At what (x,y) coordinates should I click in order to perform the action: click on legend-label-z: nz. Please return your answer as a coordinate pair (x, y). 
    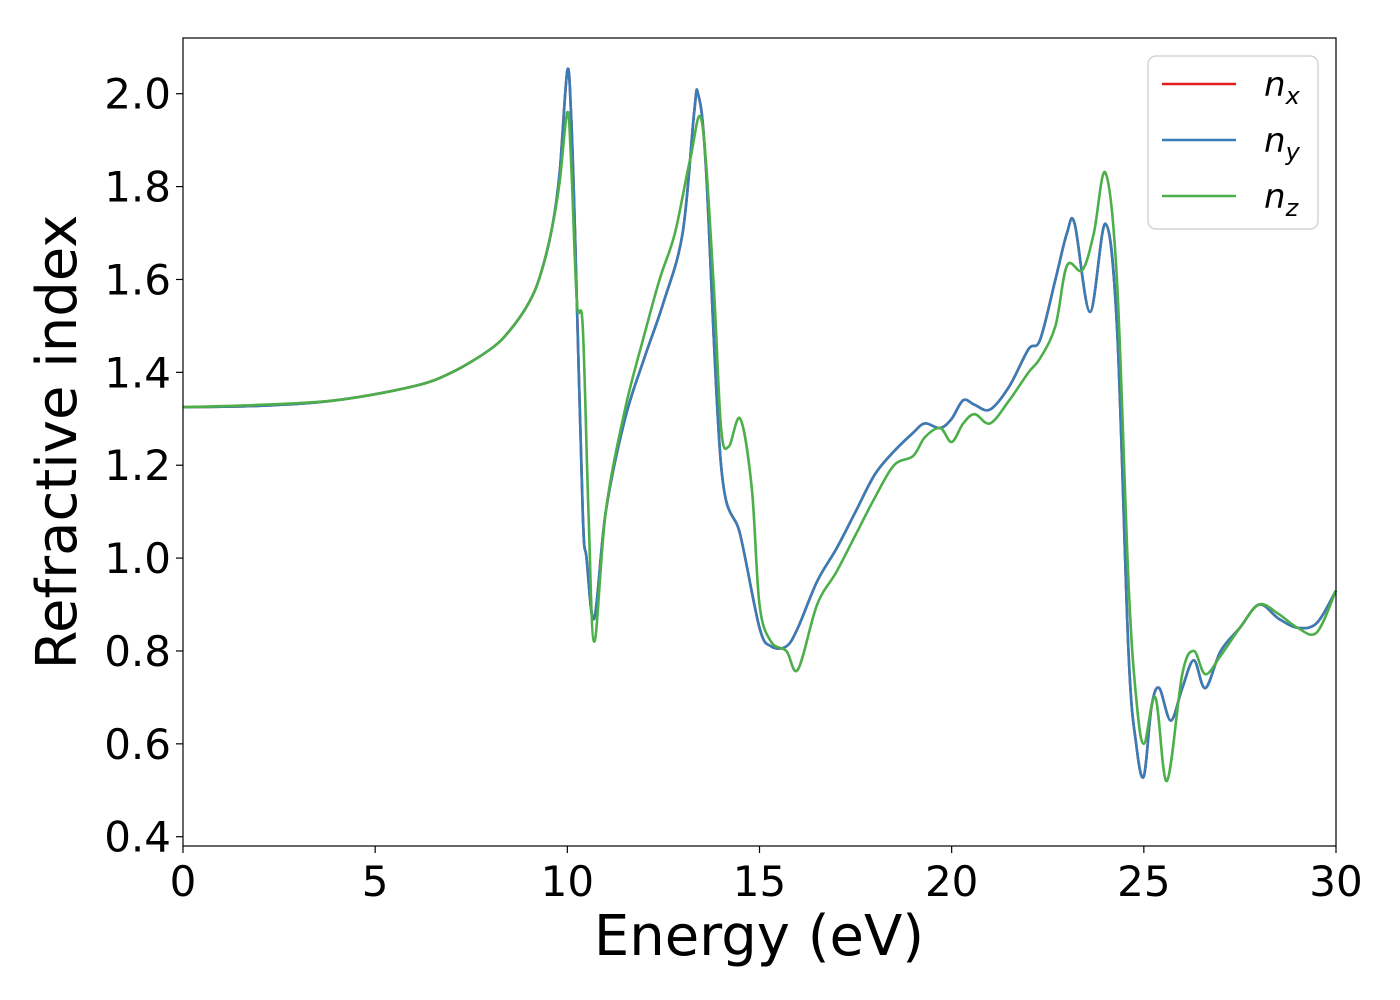
    Looking at the image, I should click on (1282, 199).